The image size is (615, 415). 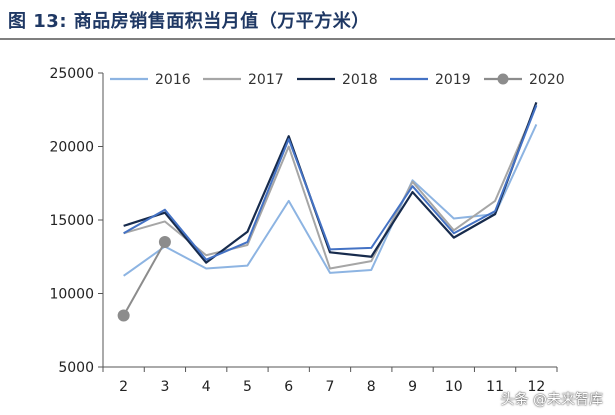 I want to click on legend-label-2019: 2019, so click(x=453, y=80).